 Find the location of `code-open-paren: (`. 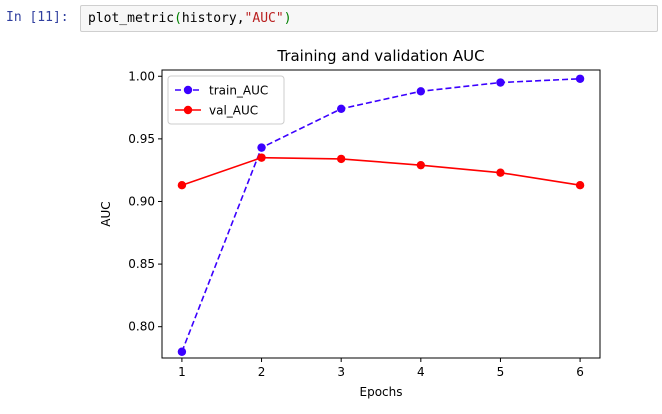

code-open-paren: ( is located at coordinates (178, 18).